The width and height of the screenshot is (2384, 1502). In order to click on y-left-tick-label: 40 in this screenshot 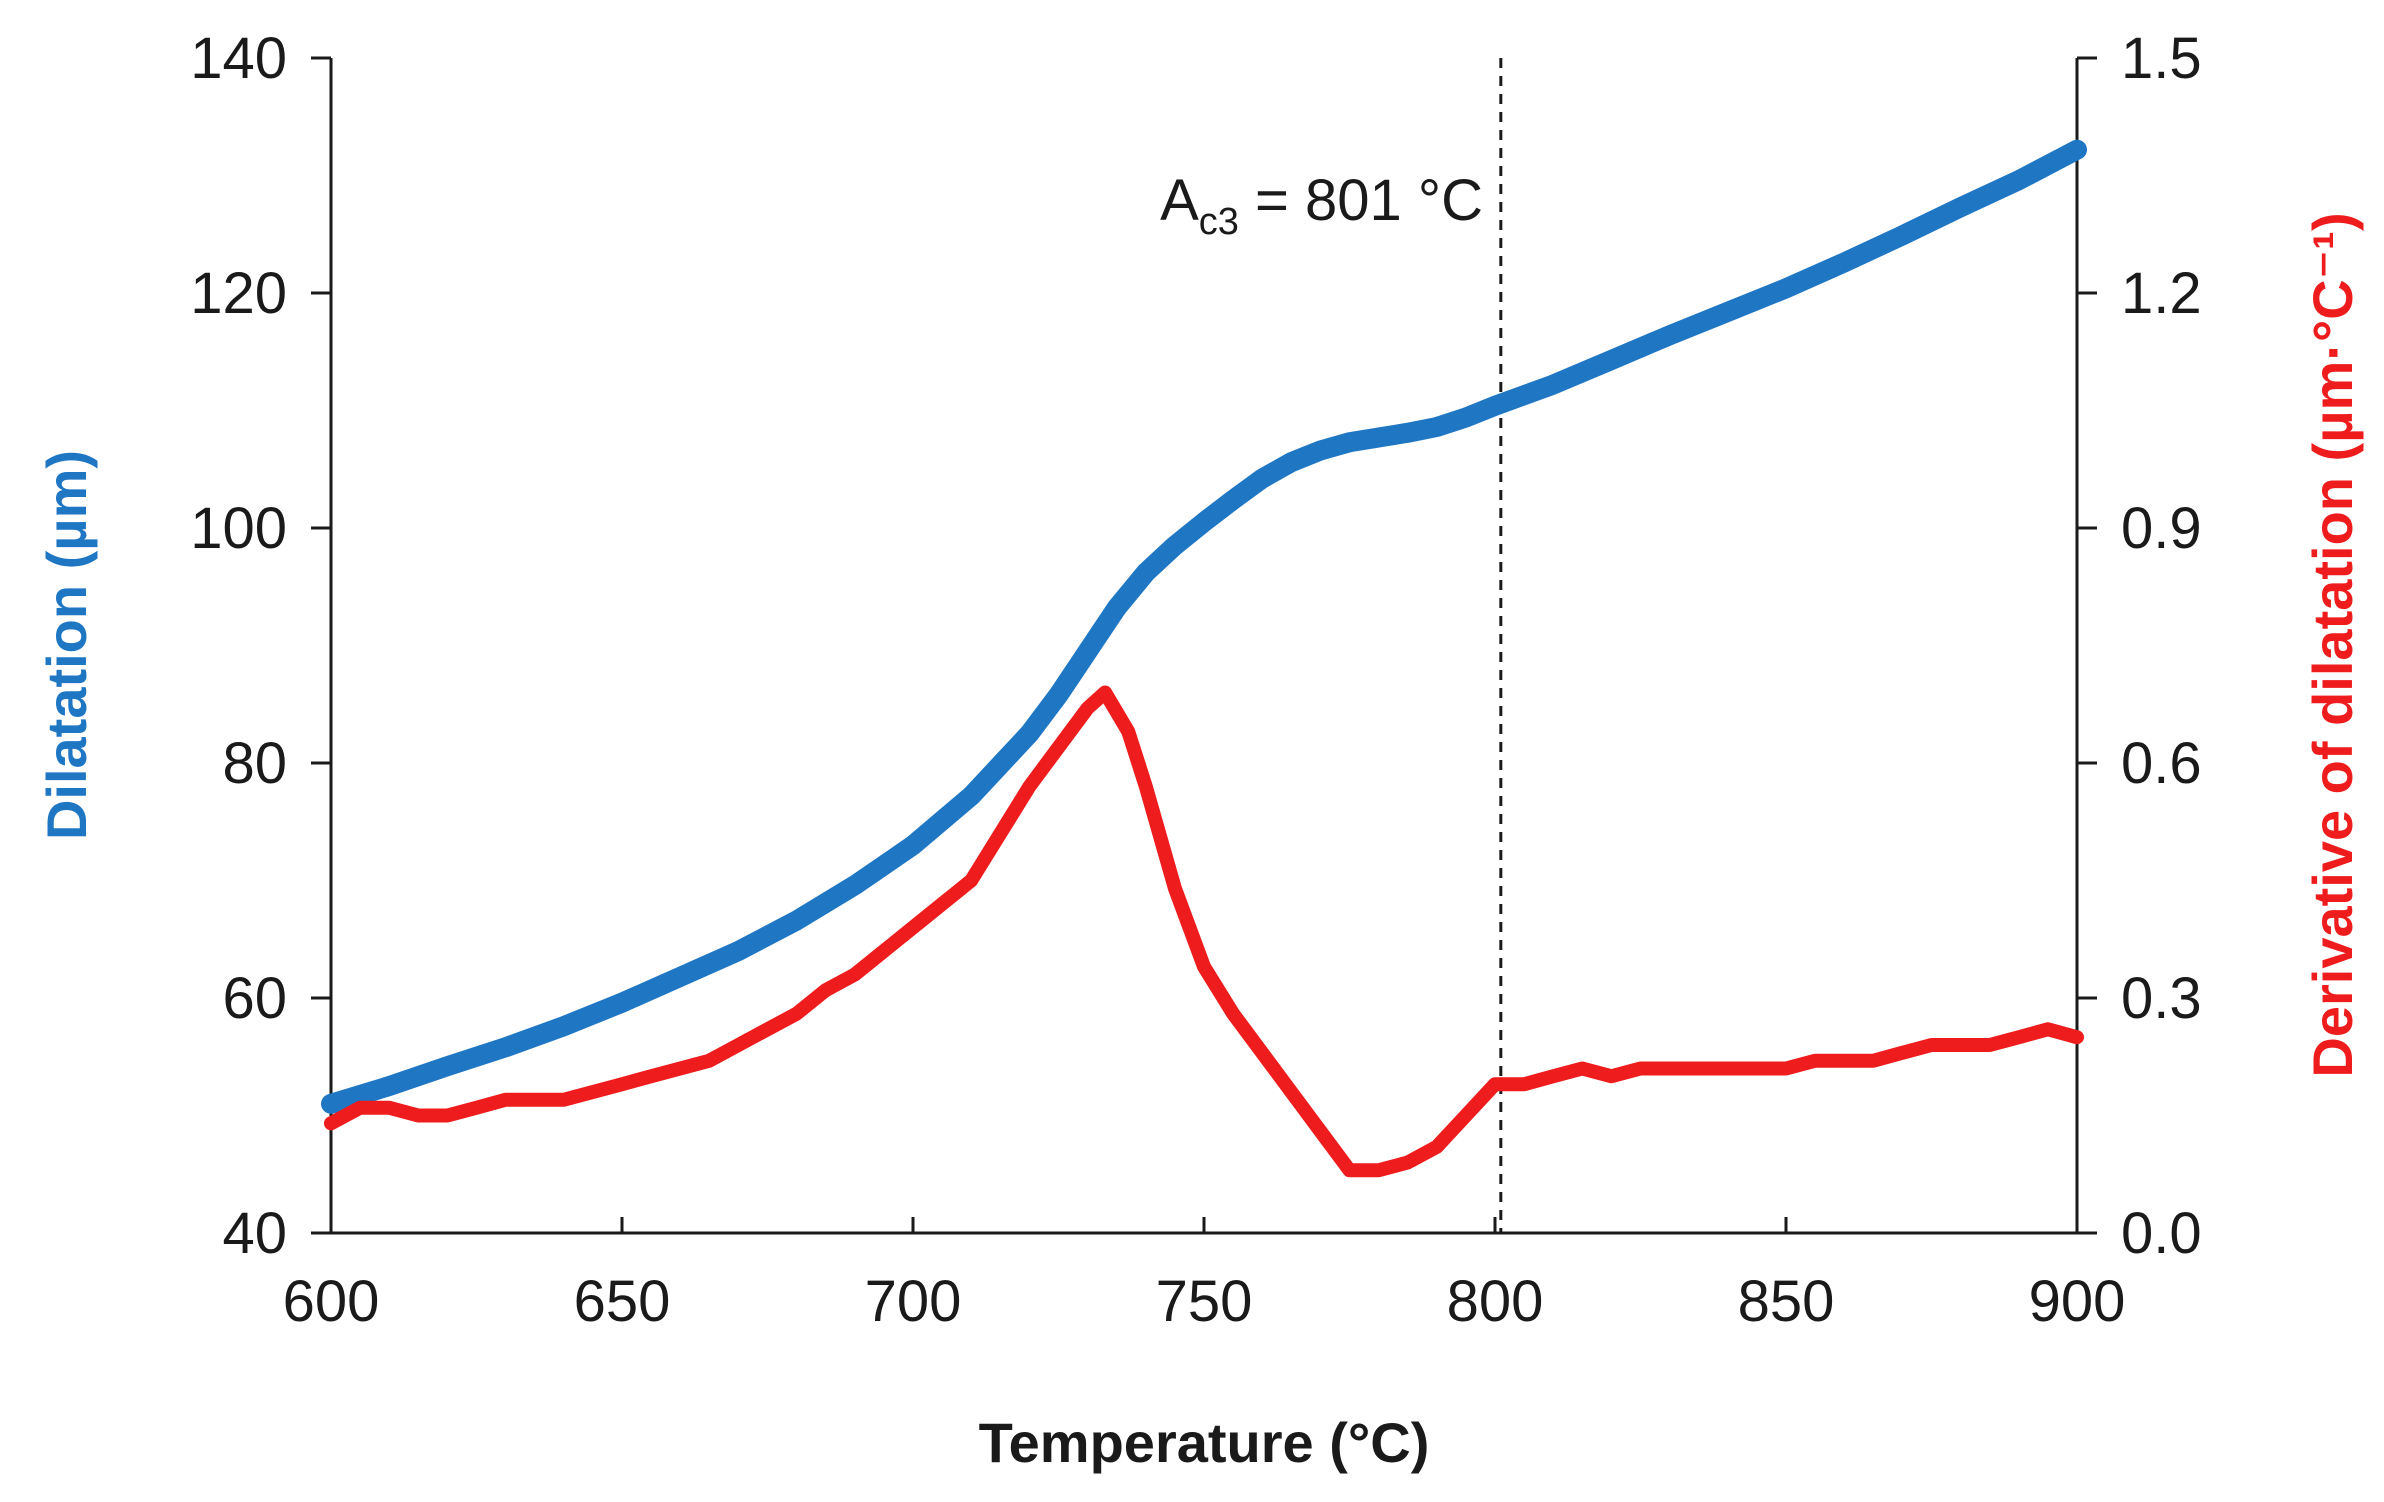, I will do `click(254, 1233)`.